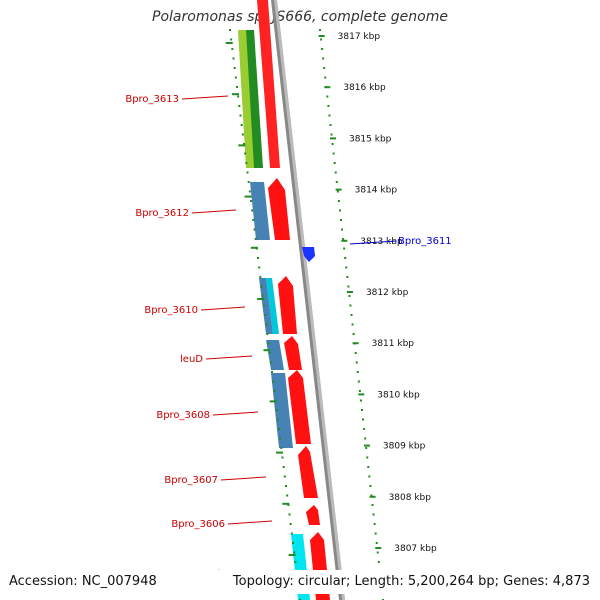 The width and height of the screenshot is (600, 600). I want to click on kbp-label: 3809 kbp, so click(404, 447).